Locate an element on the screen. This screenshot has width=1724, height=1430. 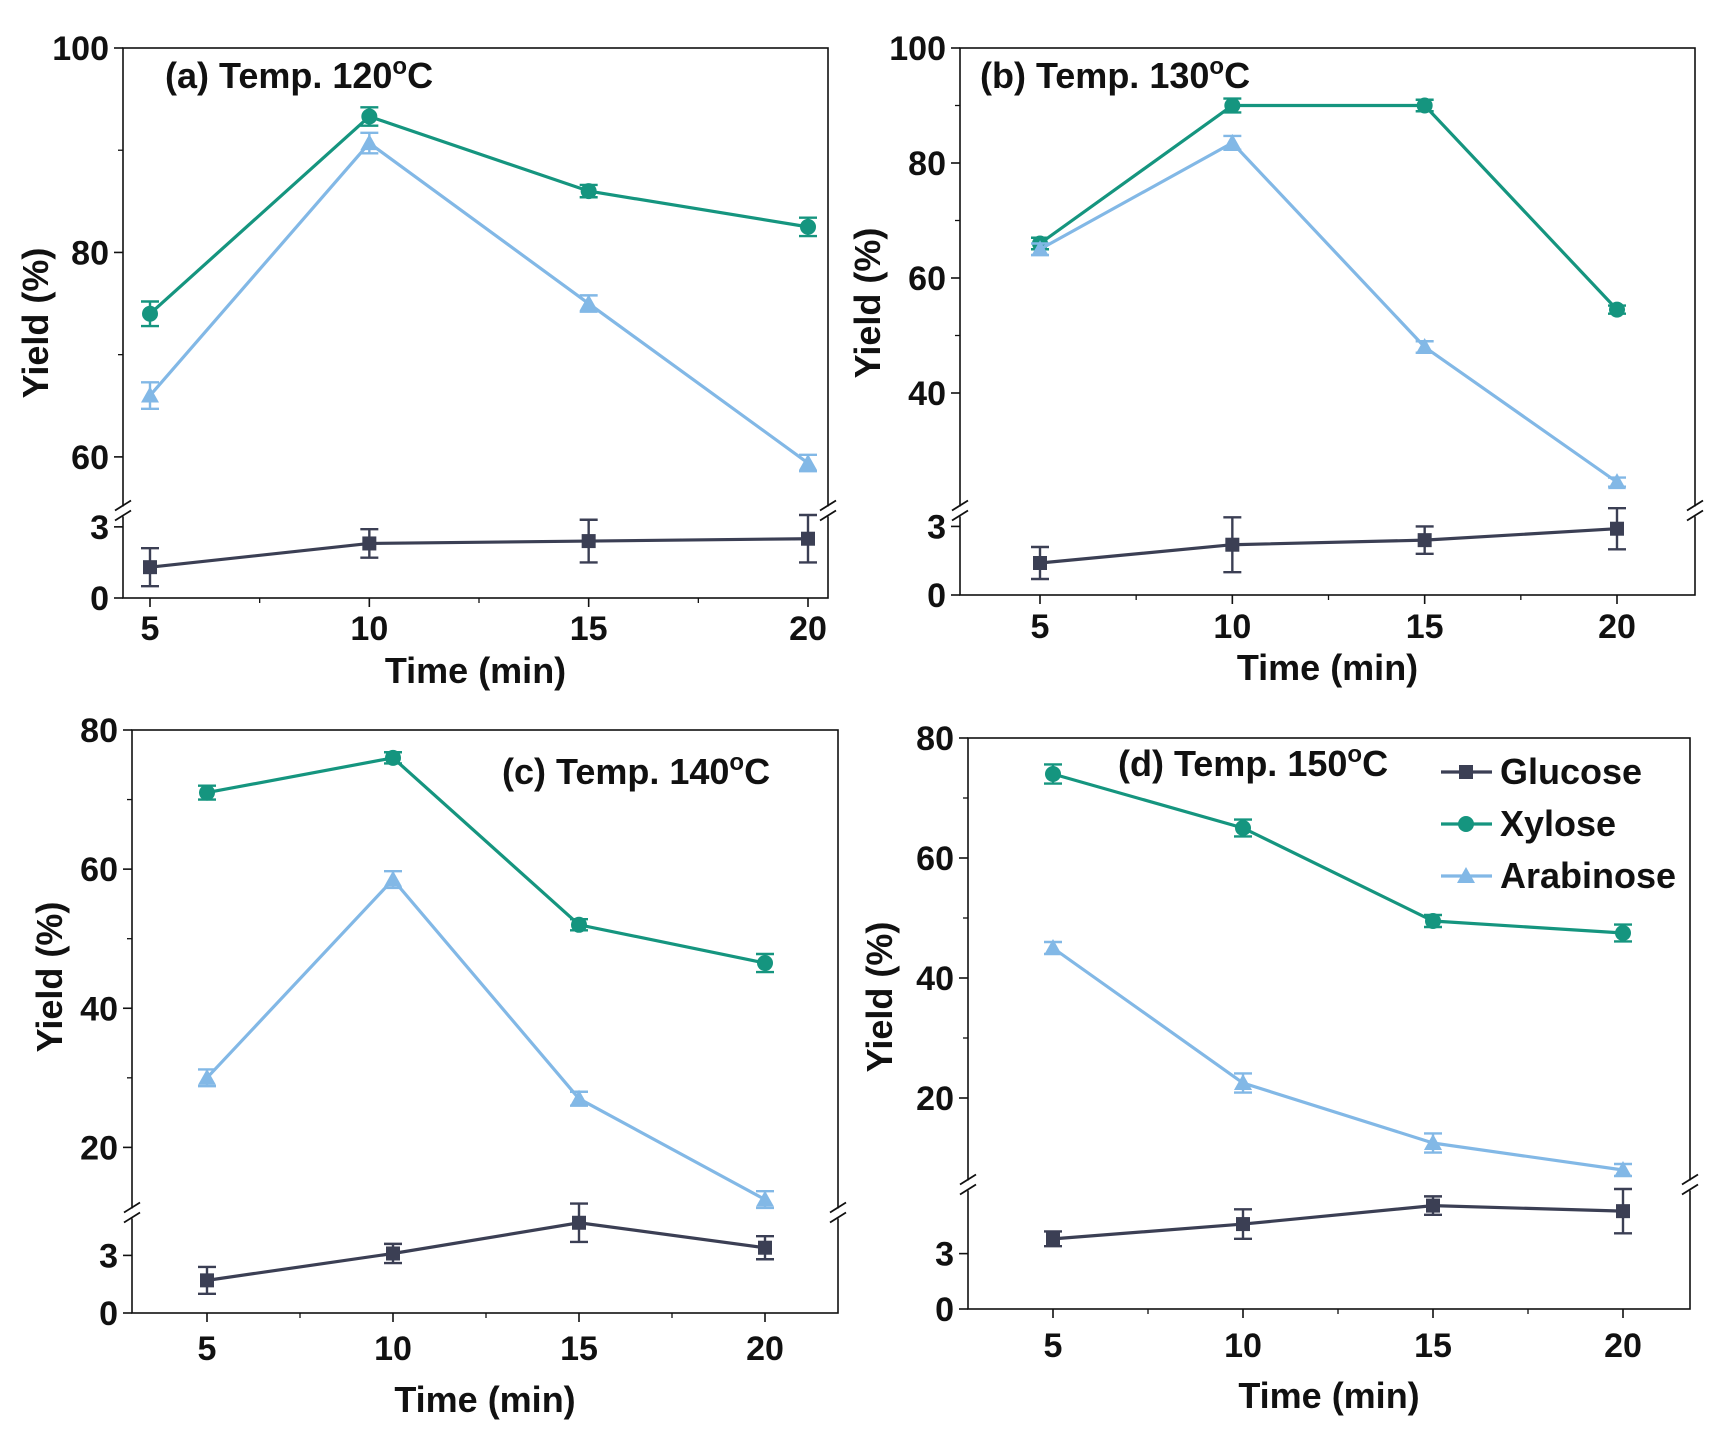
legend-item-glucose: Glucose is located at coordinates (1541, 771).